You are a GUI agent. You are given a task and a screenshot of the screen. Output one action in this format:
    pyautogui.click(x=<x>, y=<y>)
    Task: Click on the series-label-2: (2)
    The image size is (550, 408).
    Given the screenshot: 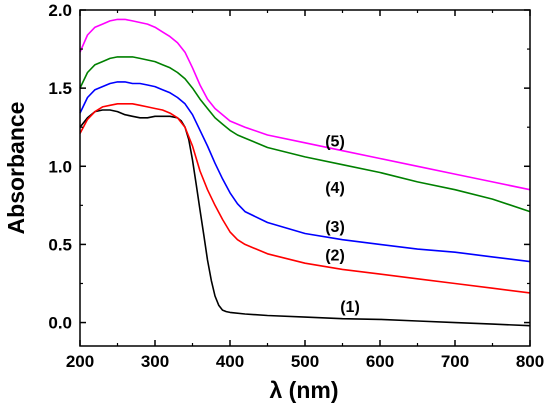 What is the action you would take?
    pyautogui.click(x=335, y=255)
    